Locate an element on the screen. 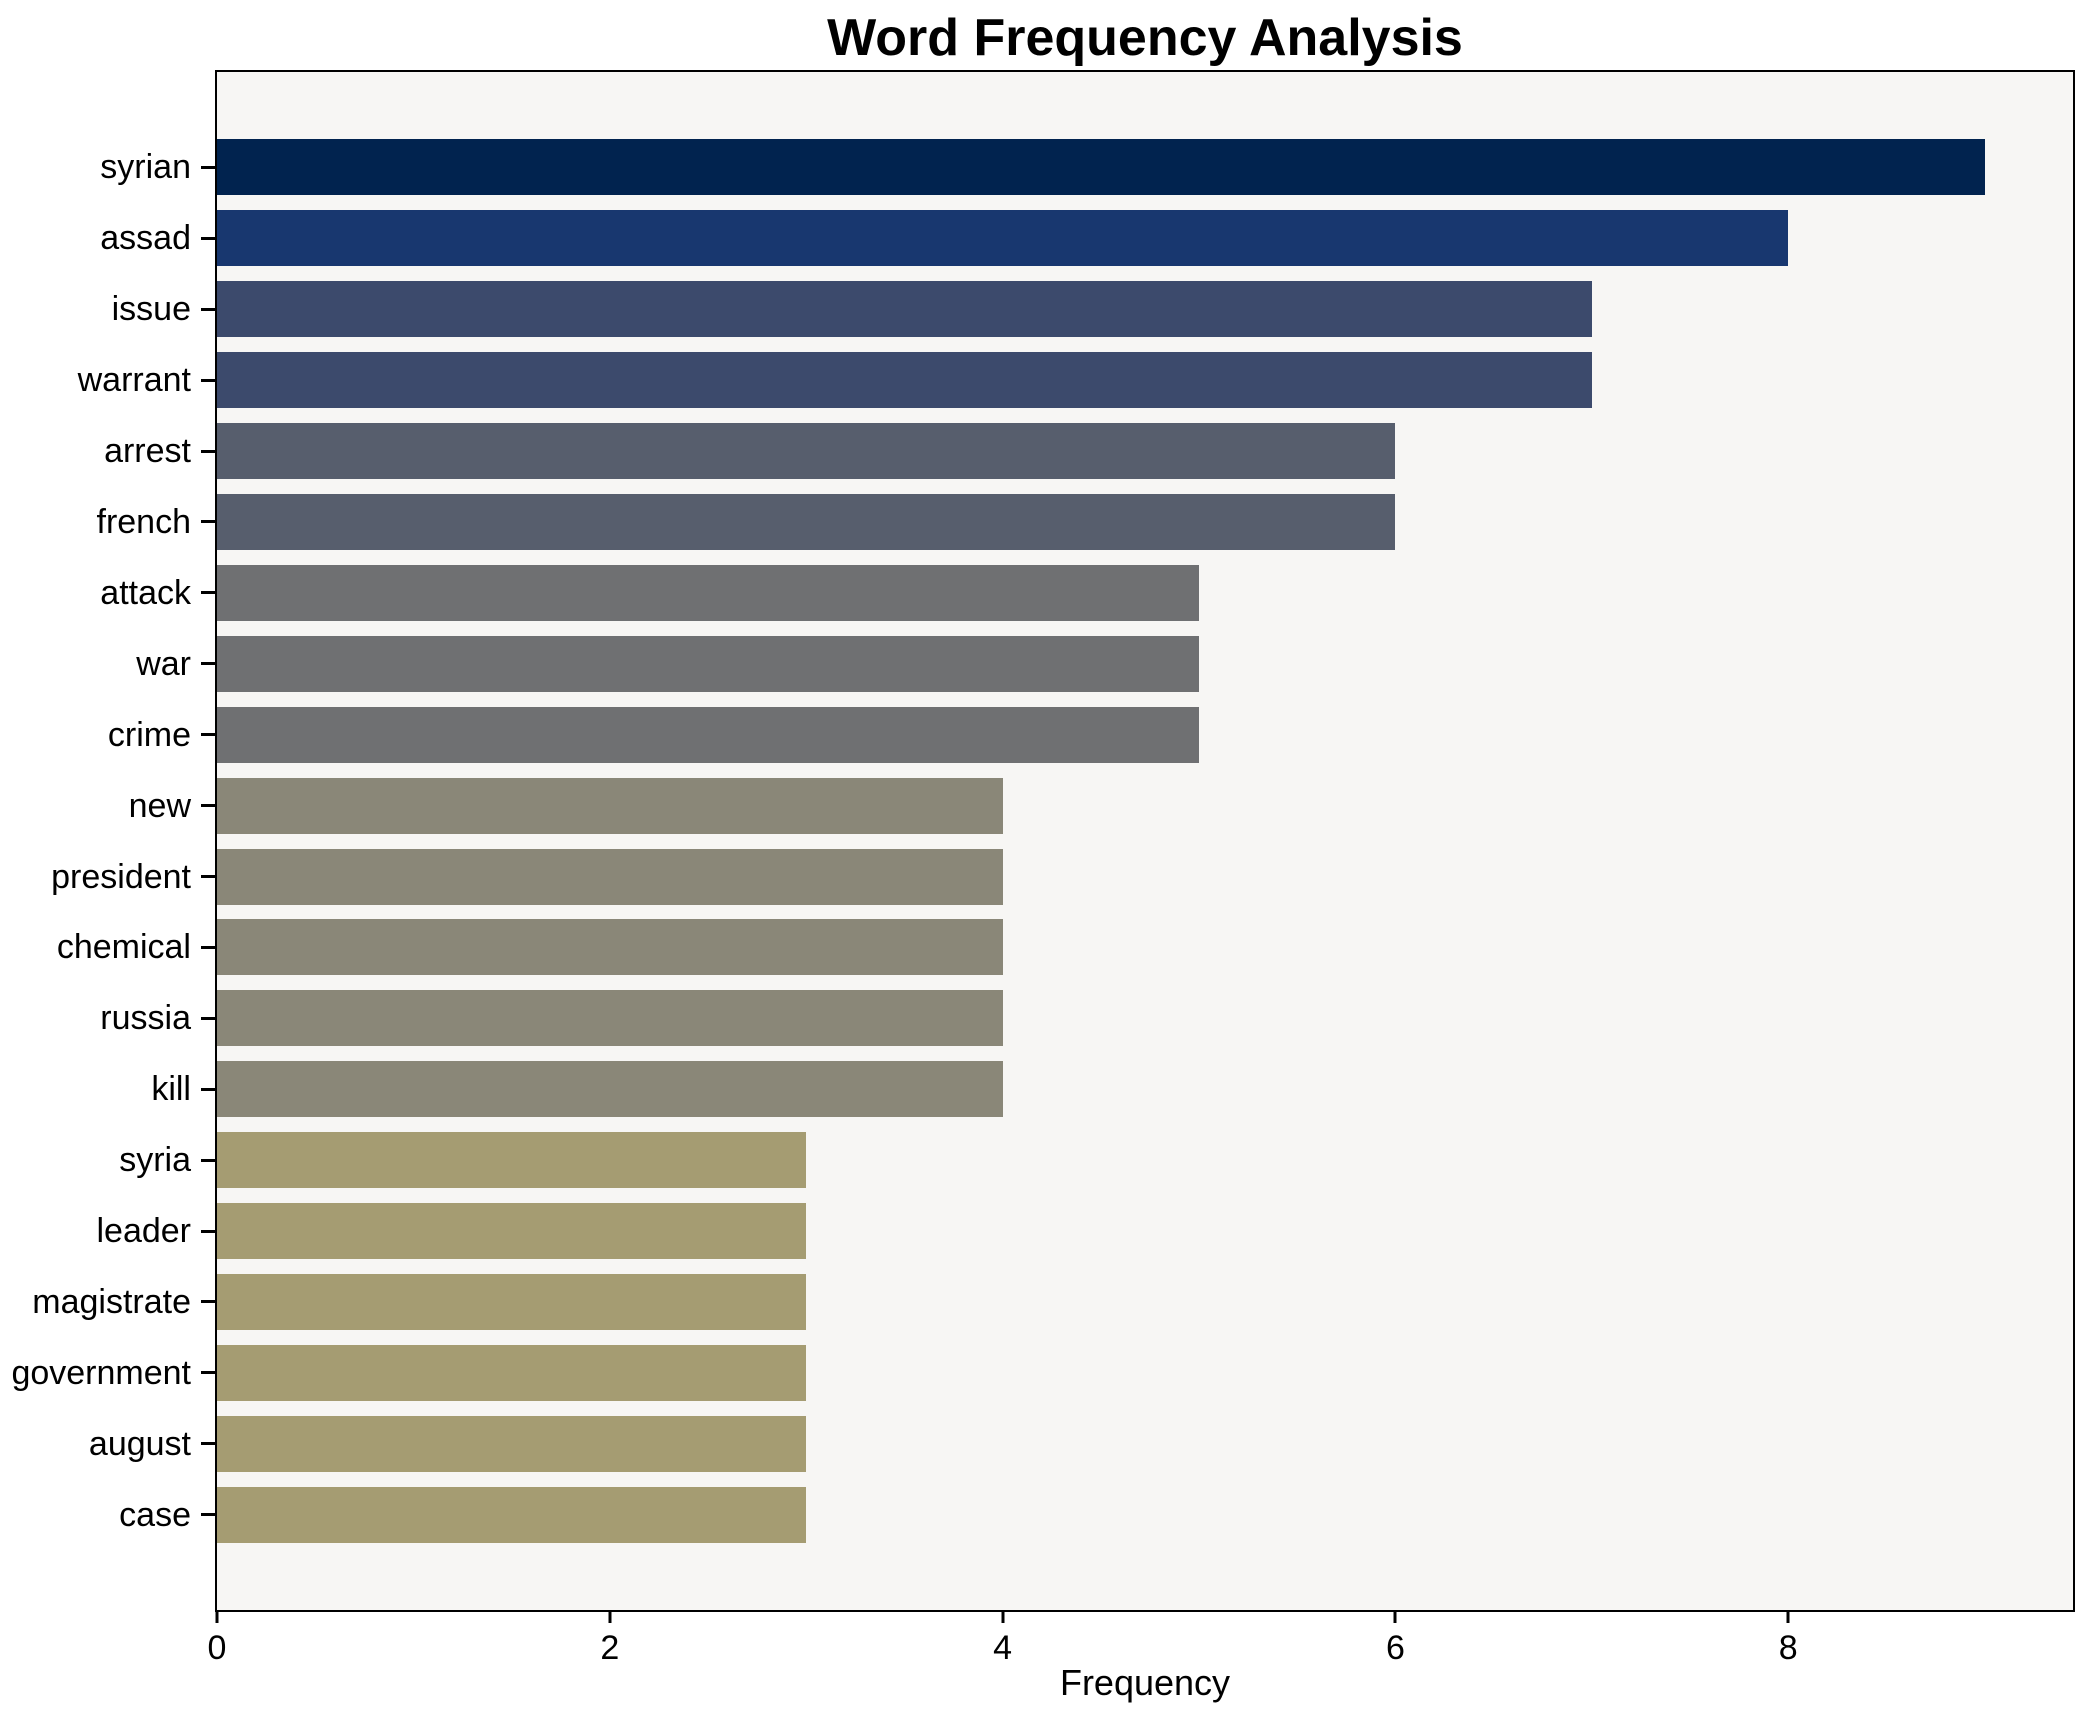  y-label-row: crime is located at coordinates (107, 734).